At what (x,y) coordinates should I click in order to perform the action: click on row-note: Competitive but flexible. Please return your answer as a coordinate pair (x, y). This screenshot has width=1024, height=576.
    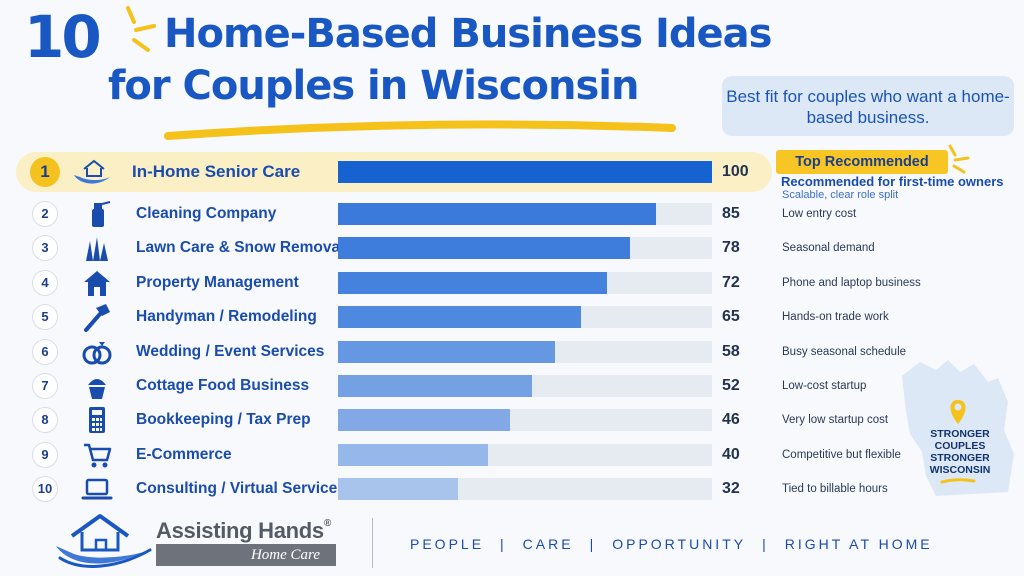
    Looking at the image, I should click on (841, 454).